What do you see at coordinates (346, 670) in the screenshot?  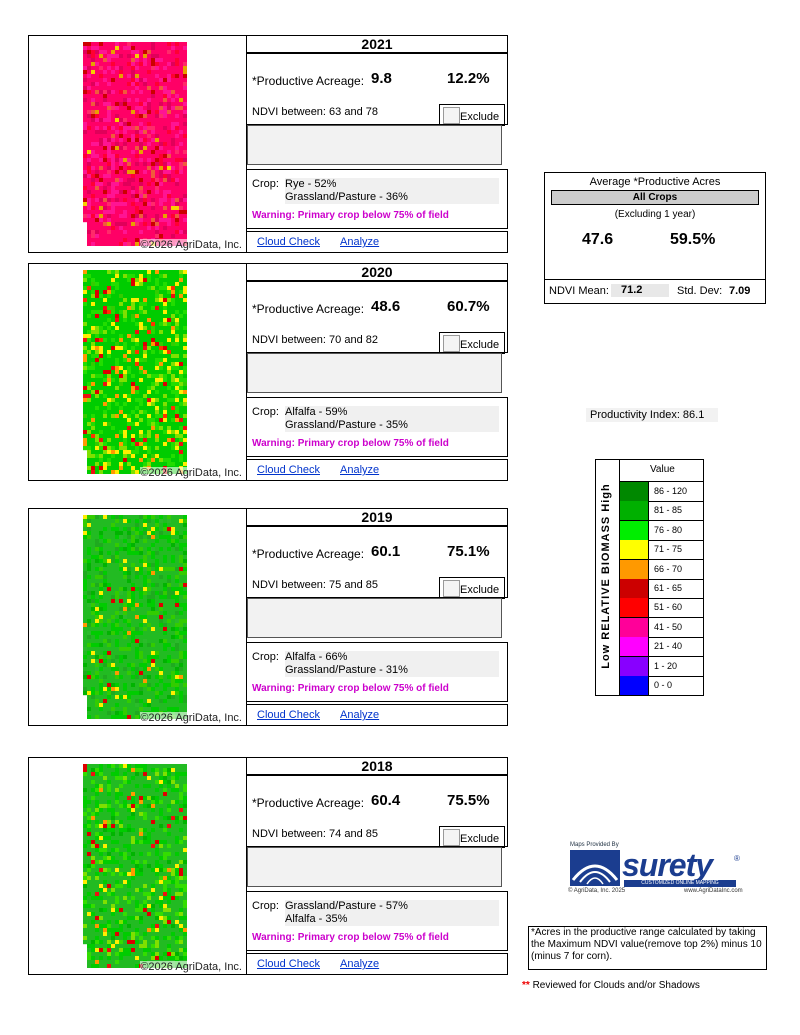 I see `crop-item: Grassland/Pasture - 31%` at bounding box center [346, 670].